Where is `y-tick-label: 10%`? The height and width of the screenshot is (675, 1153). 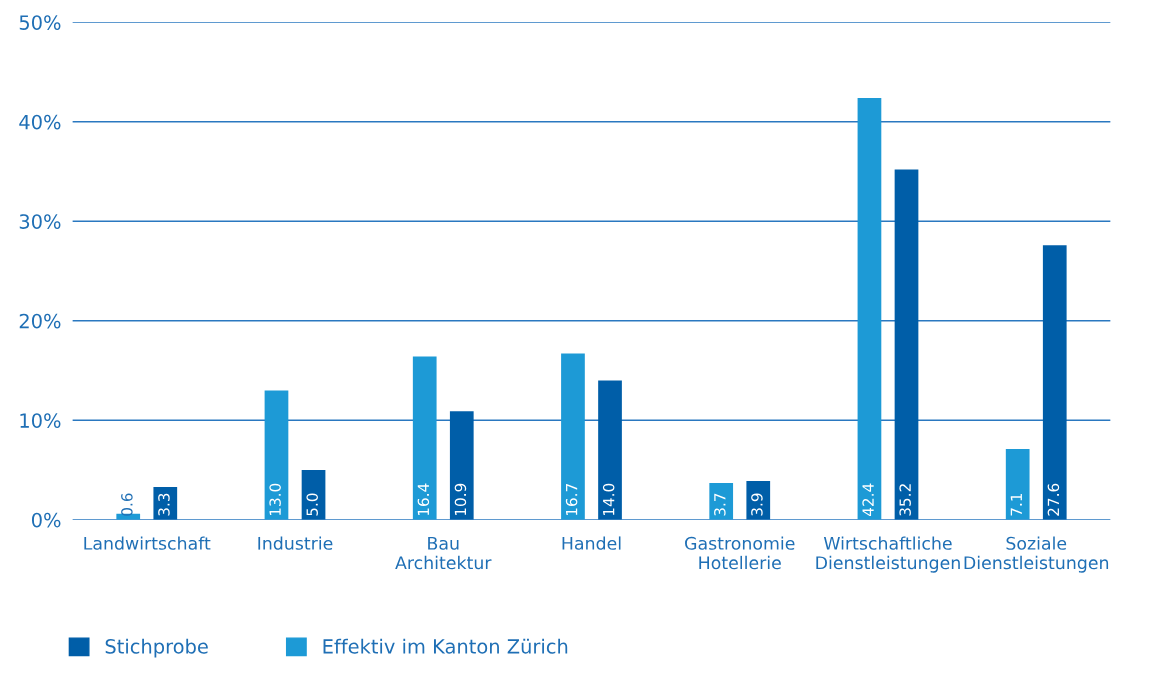 y-tick-label: 10% is located at coordinates (40, 420).